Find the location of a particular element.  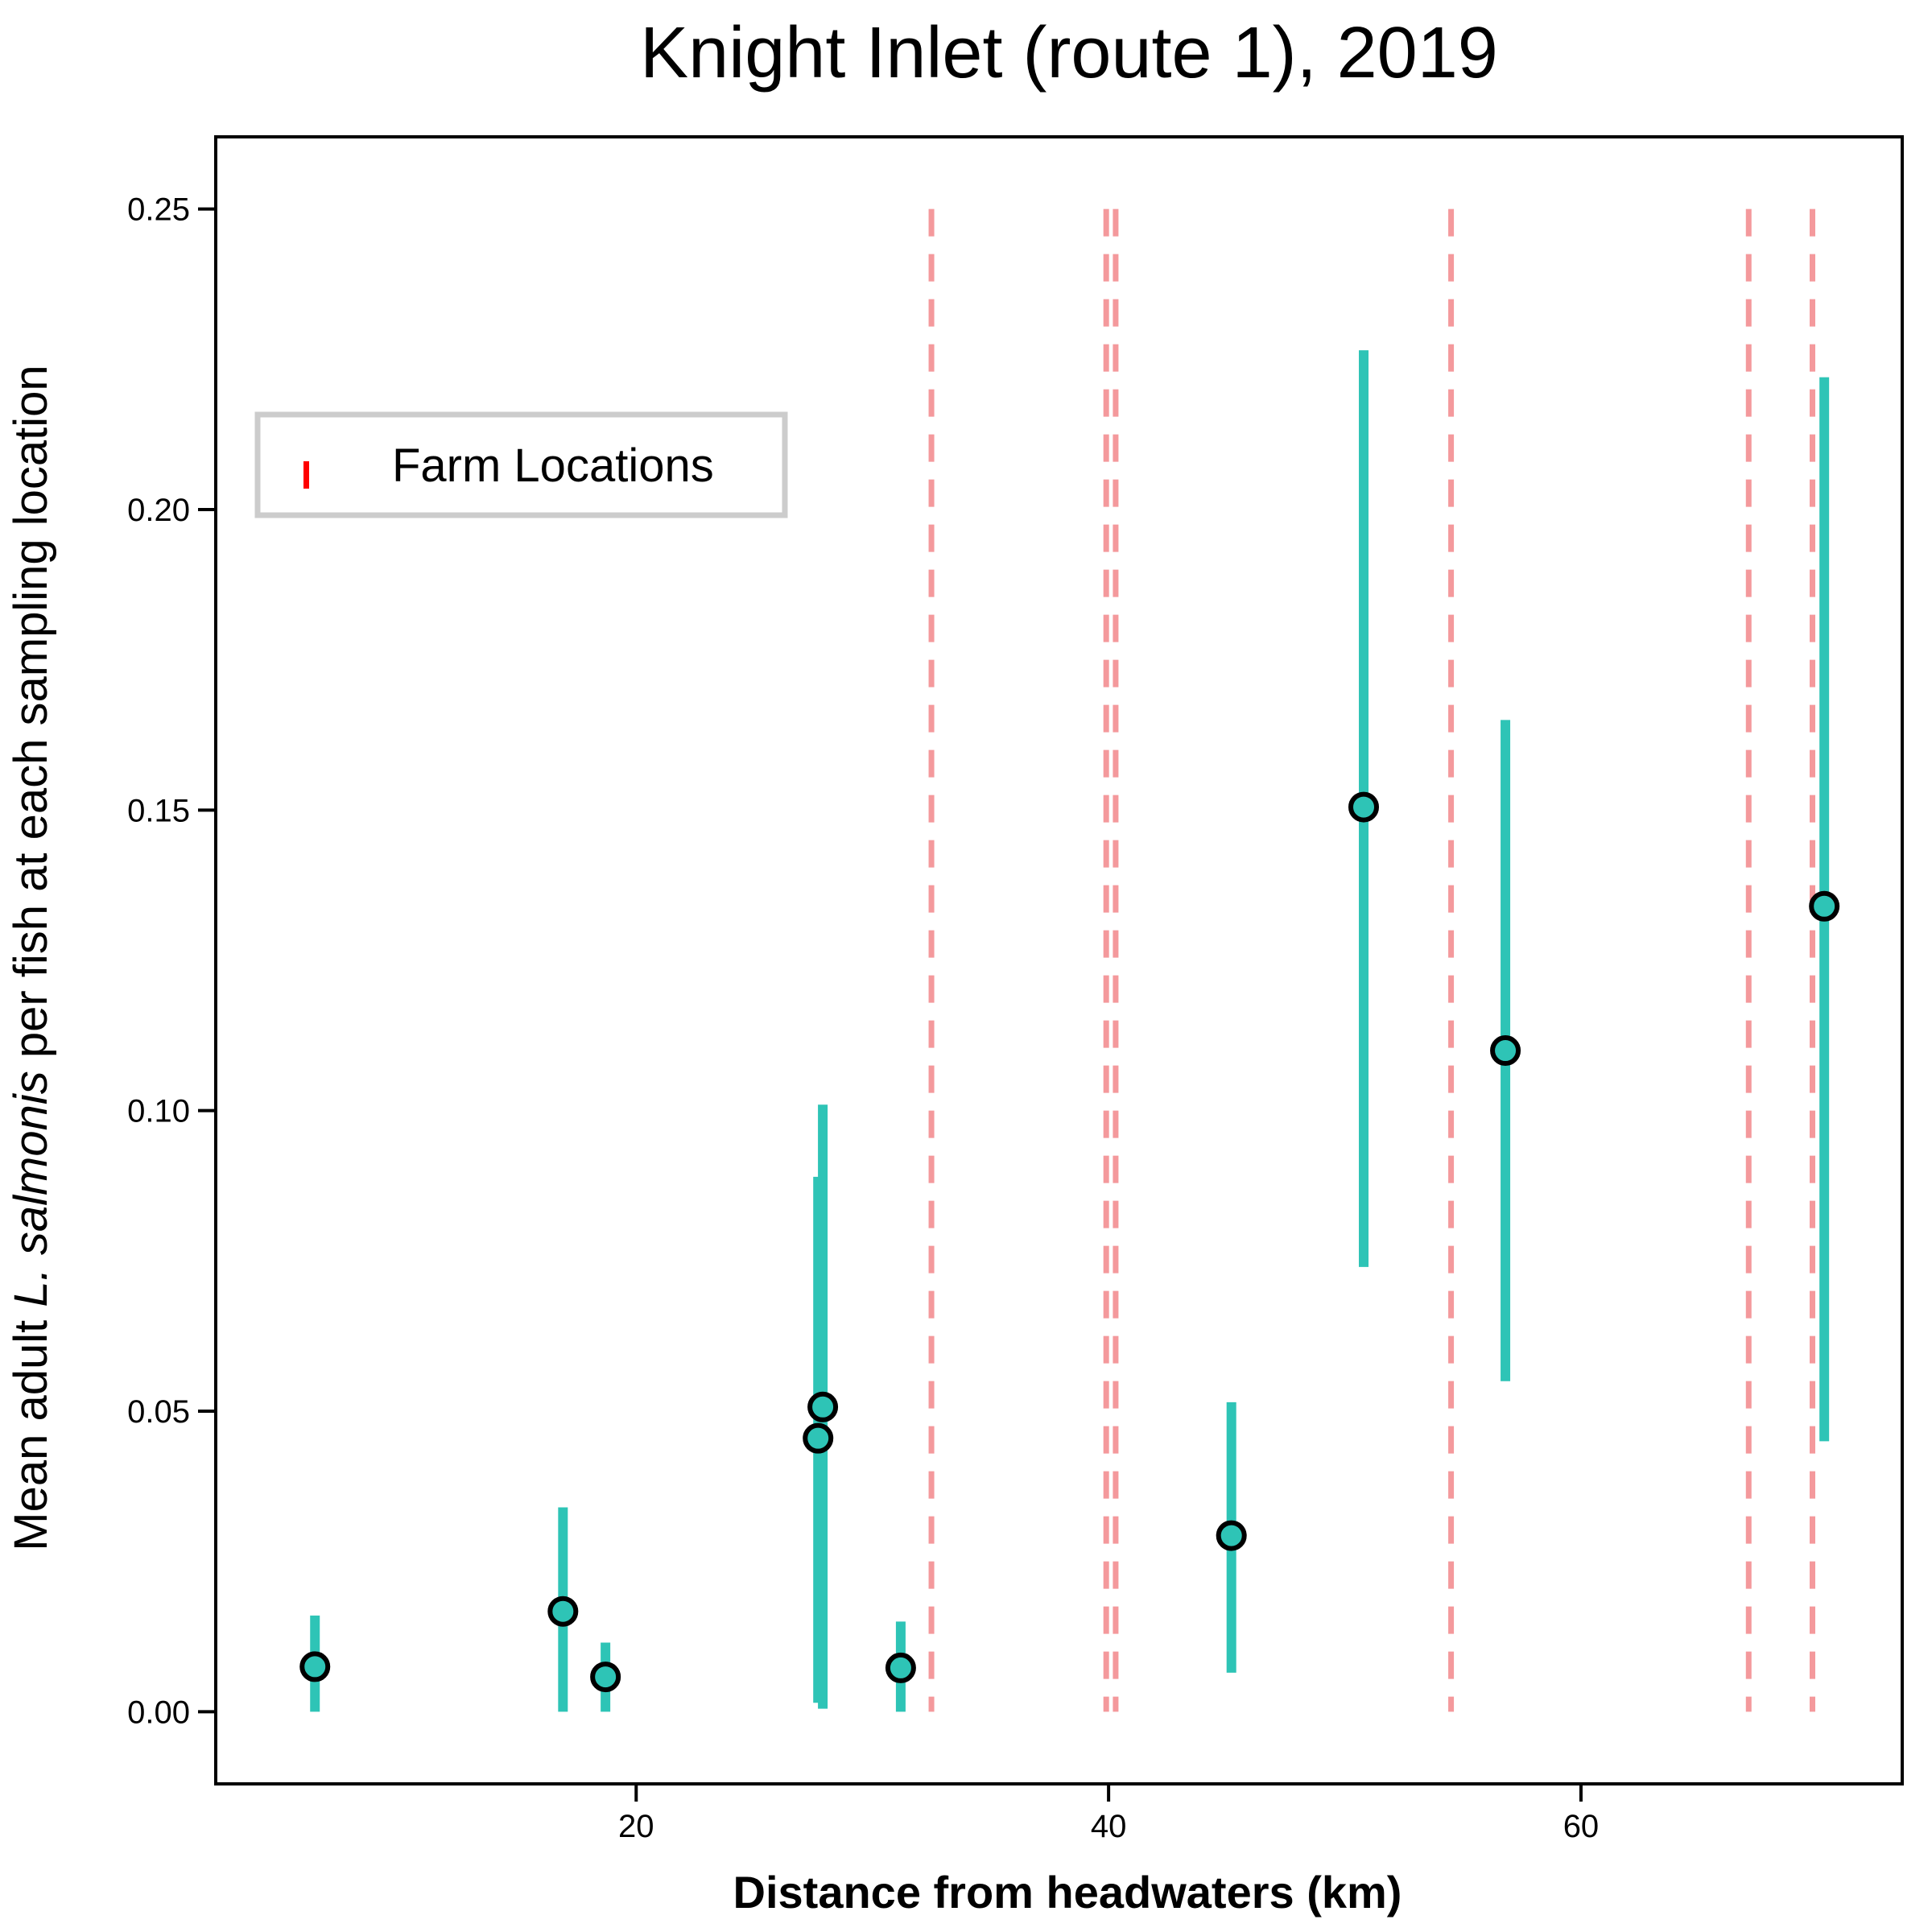

y-tick-label: 0.15 is located at coordinates (158, 810).